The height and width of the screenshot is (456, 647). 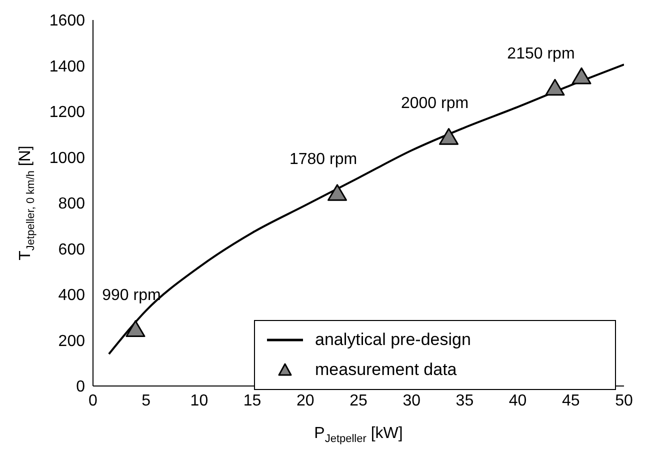 I want to click on x-tick-label: 15, so click(x=252, y=401).